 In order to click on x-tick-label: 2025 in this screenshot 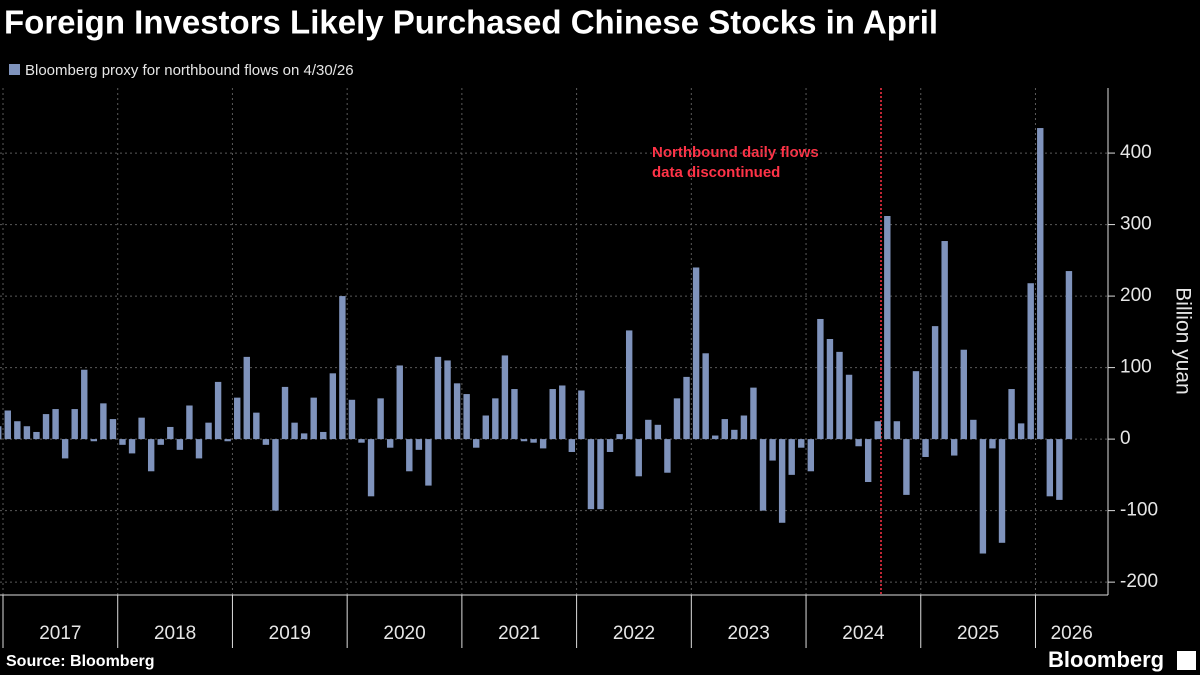, I will do `click(978, 633)`.